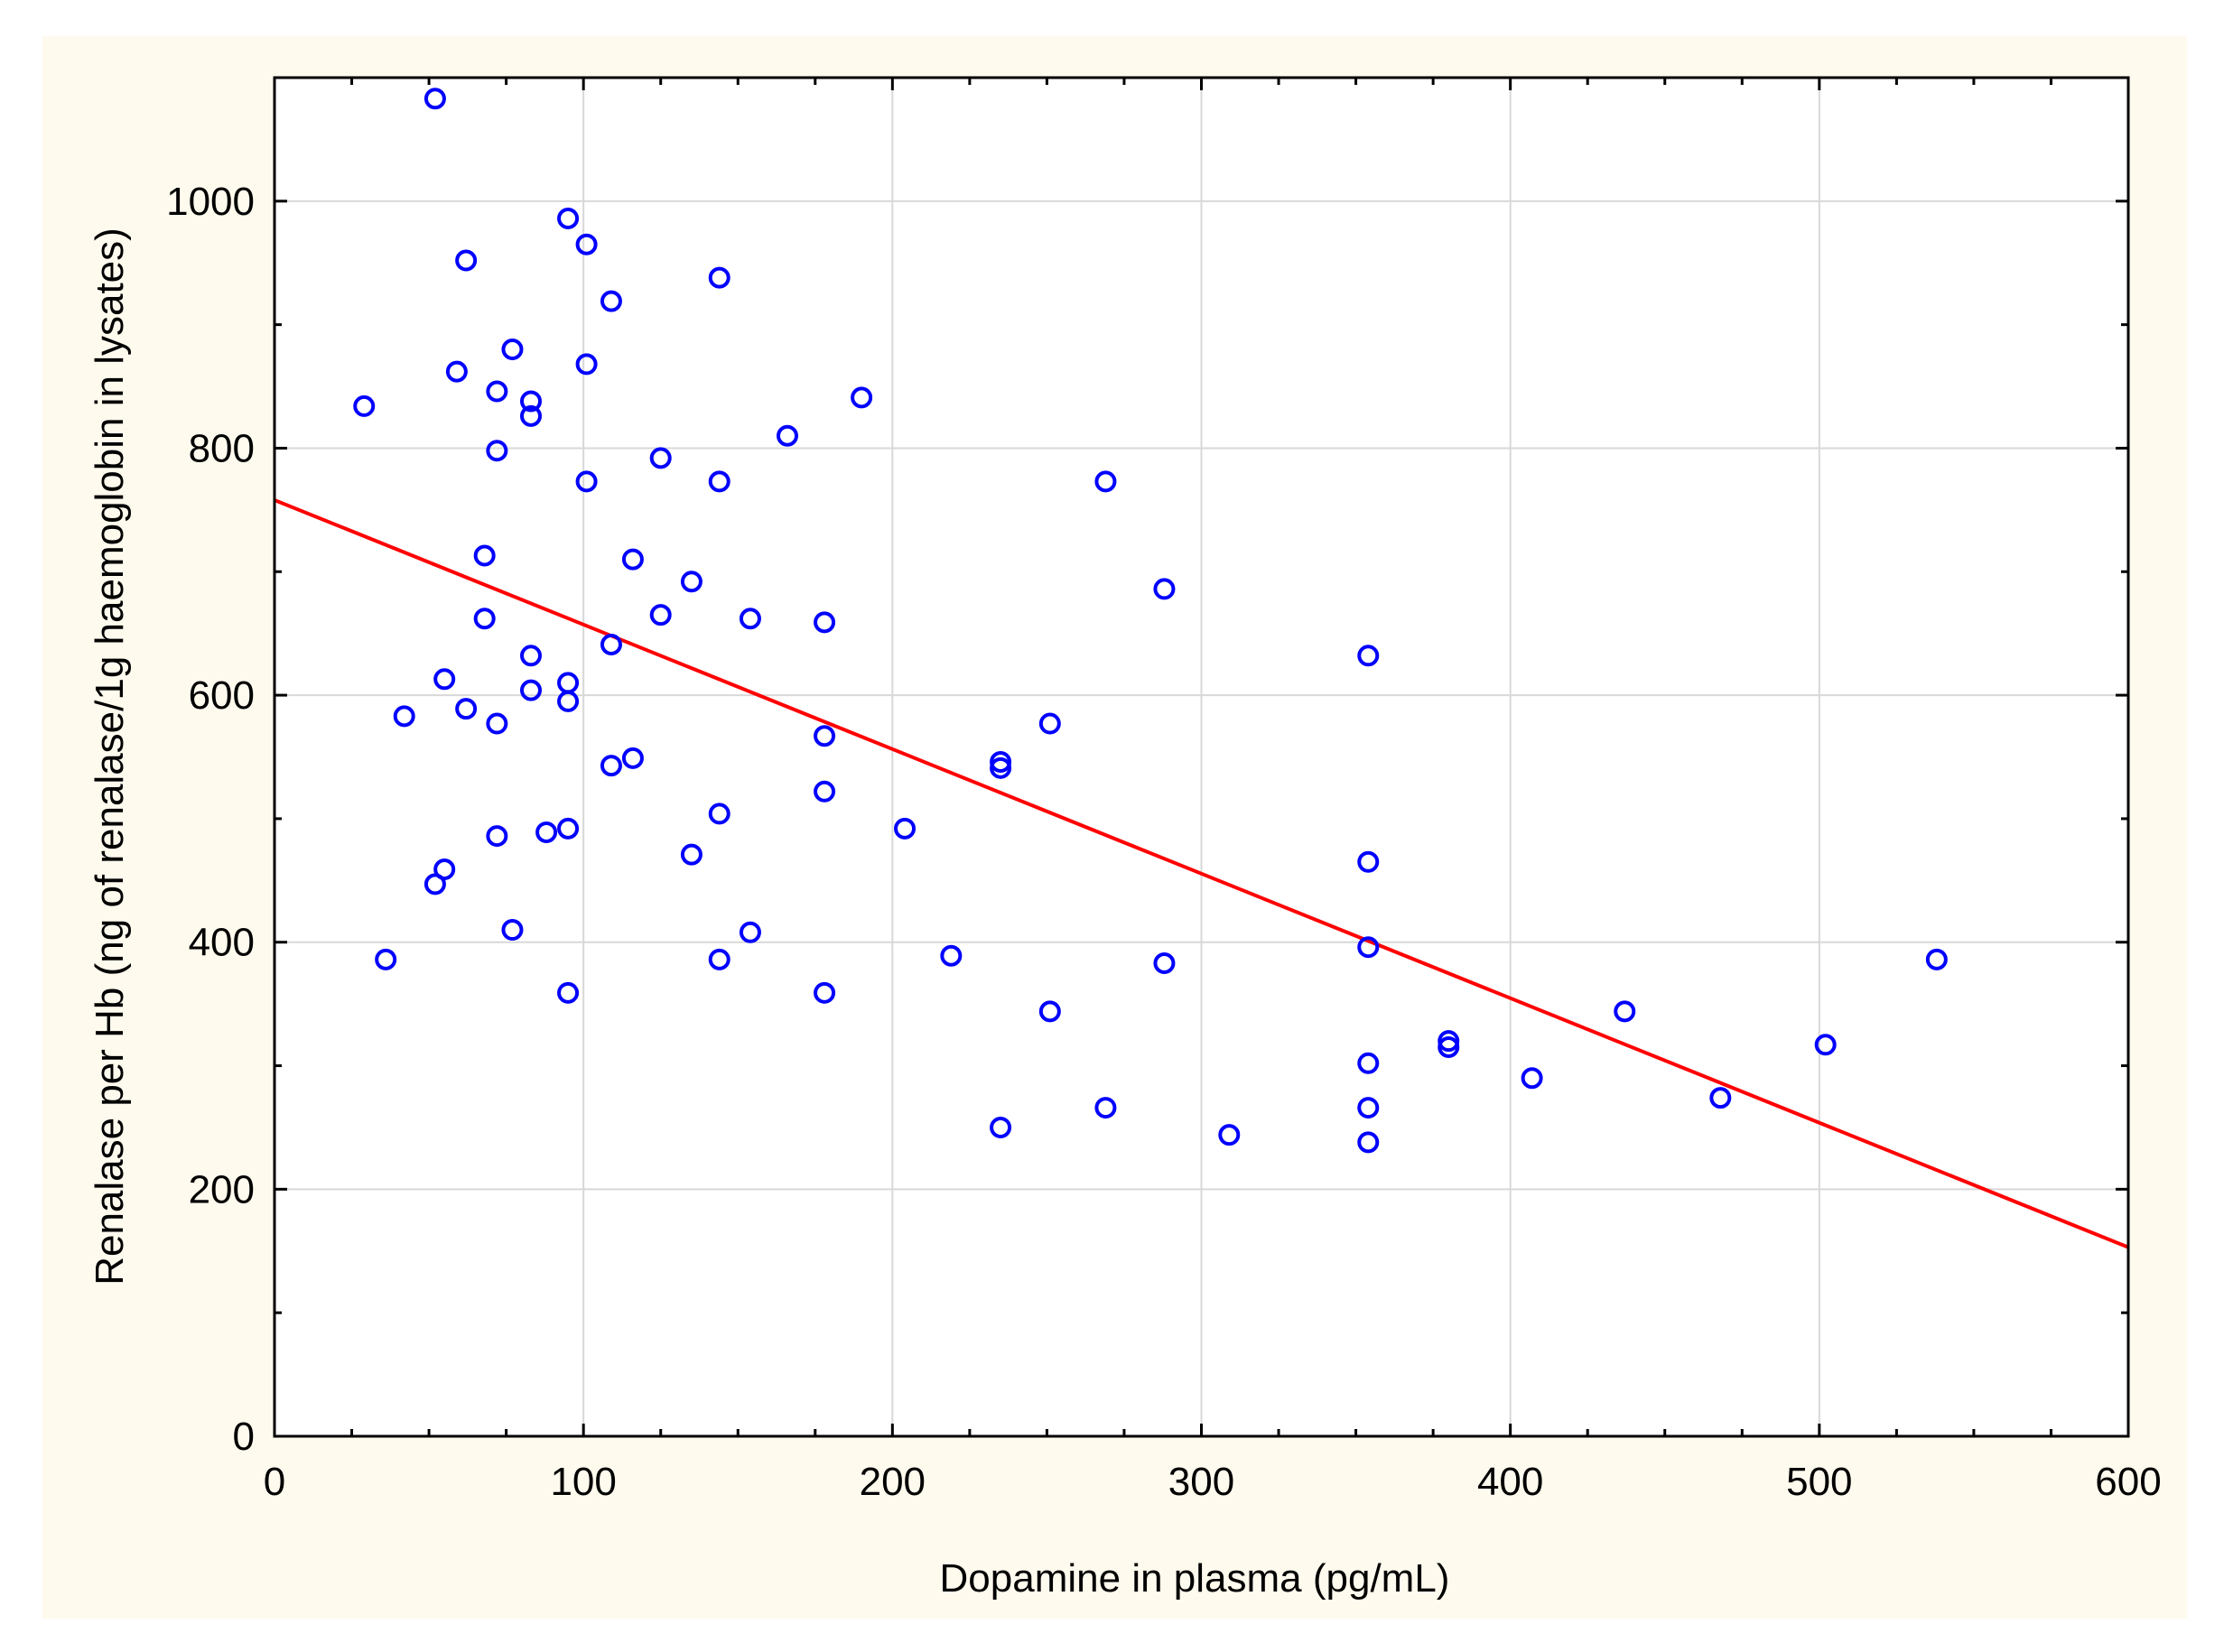 The width and height of the screenshot is (2224, 1652). I want to click on x-tick-label: 200, so click(893, 1482).